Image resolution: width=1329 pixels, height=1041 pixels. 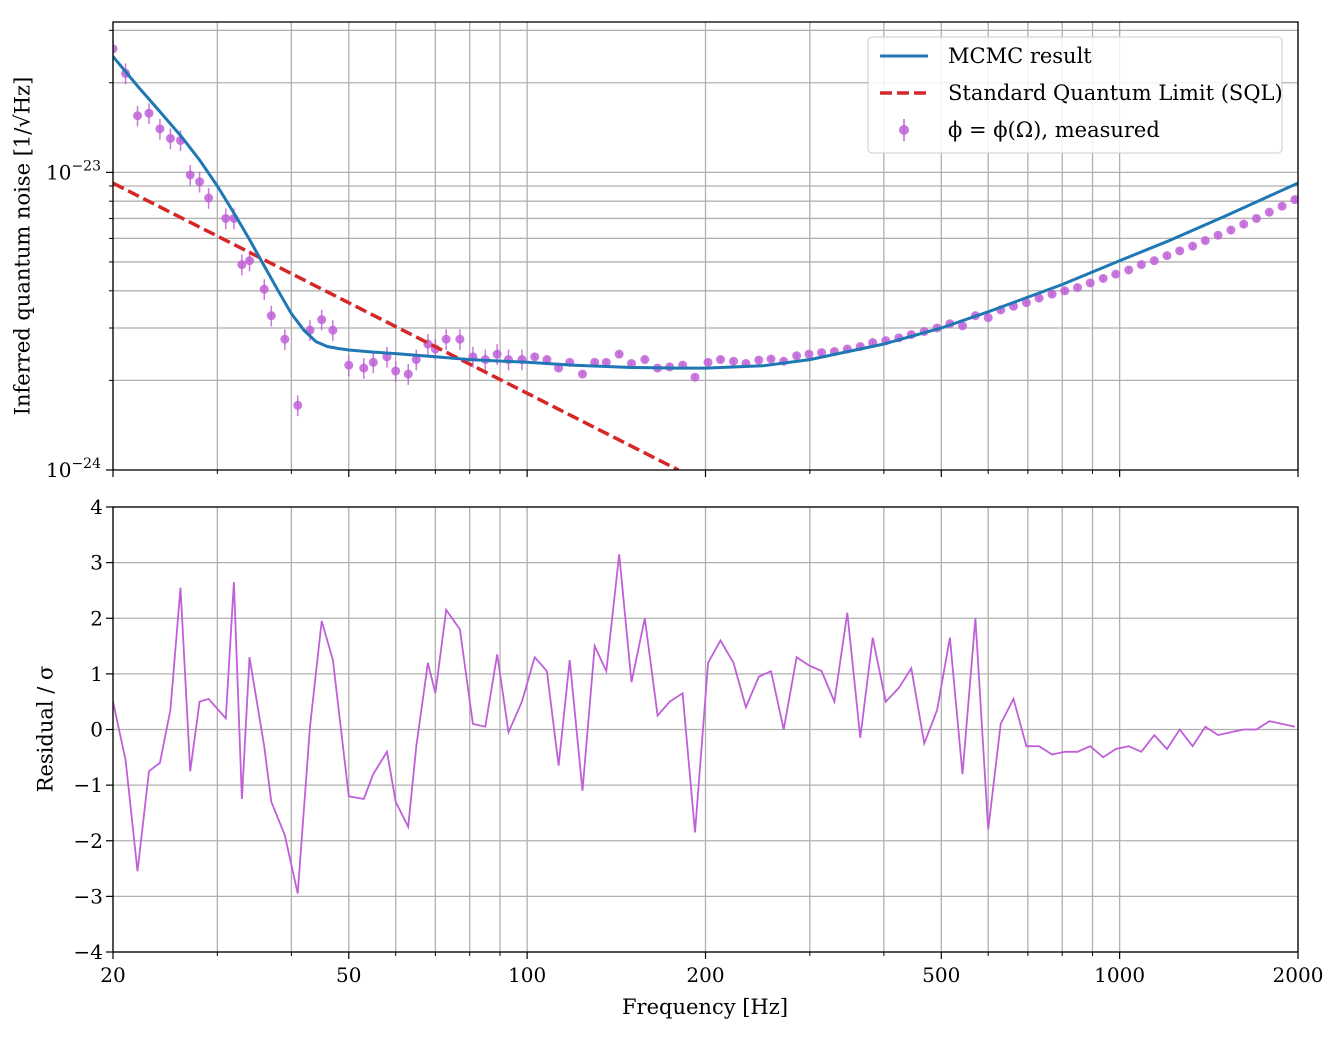 What do you see at coordinates (1054, 130) in the screenshot?
I see `legend-measured-label: ϕ = ϕ(Ω), measured` at bounding box center [1054, 130].